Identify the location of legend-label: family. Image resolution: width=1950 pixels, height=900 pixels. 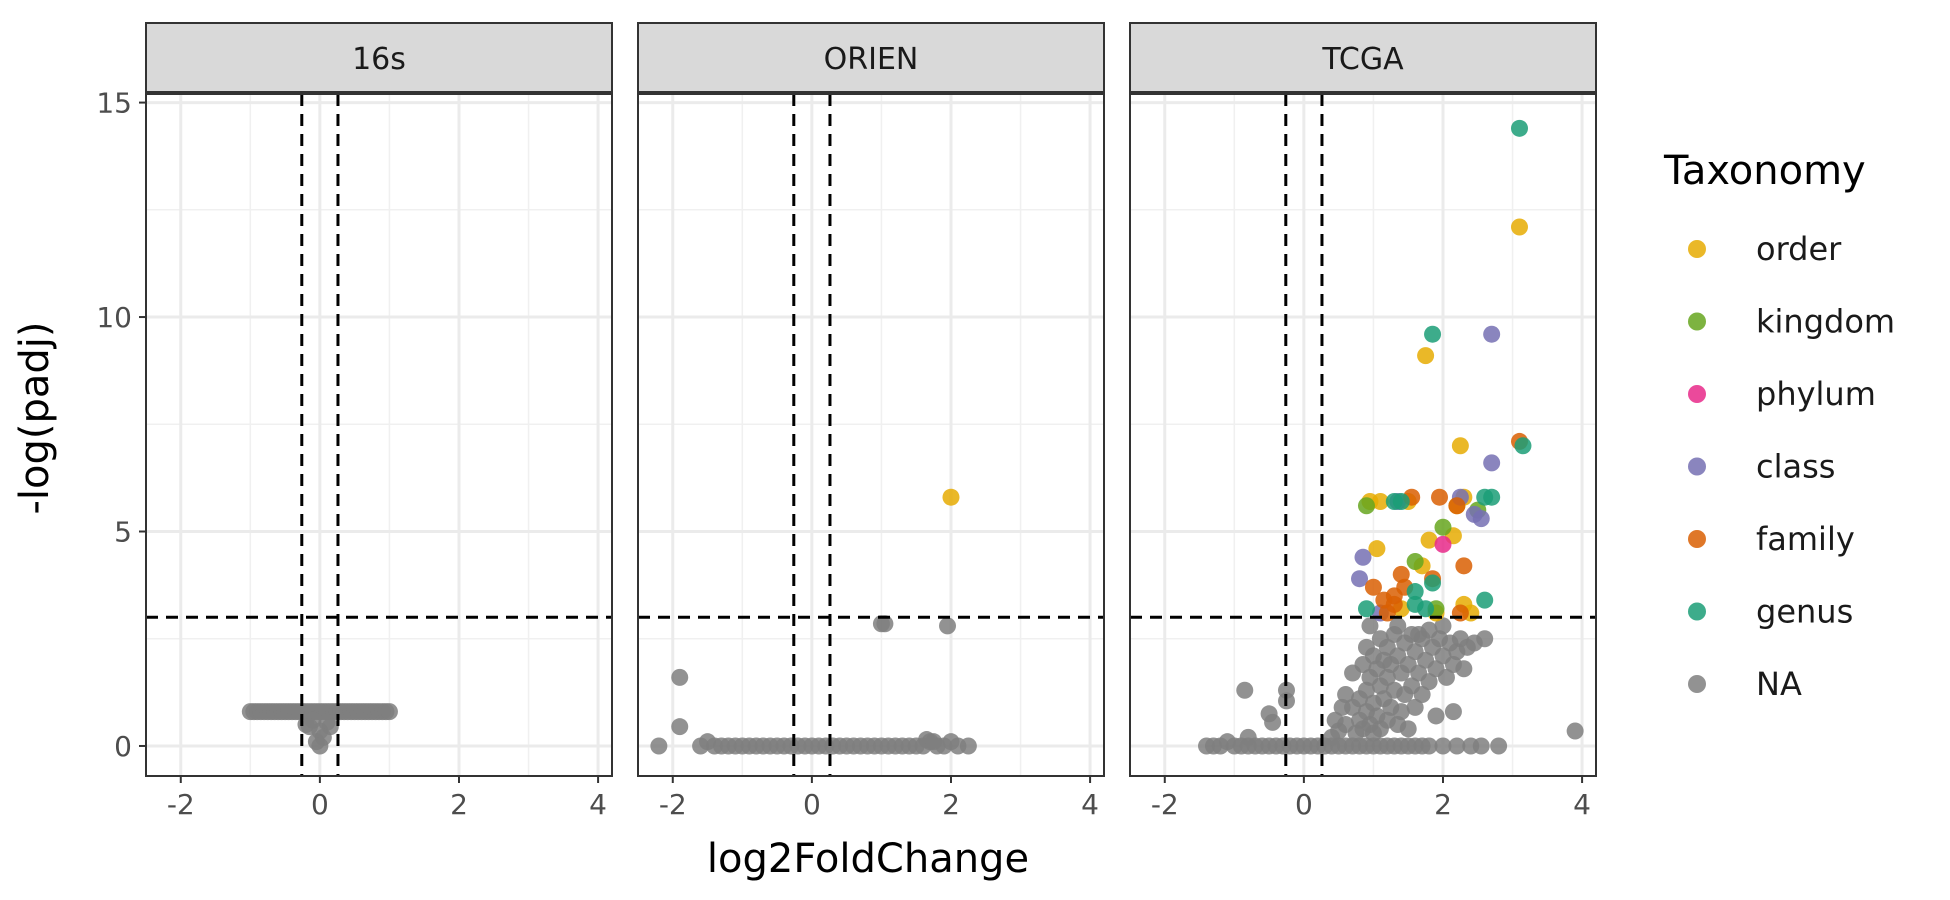
(1805, 539).